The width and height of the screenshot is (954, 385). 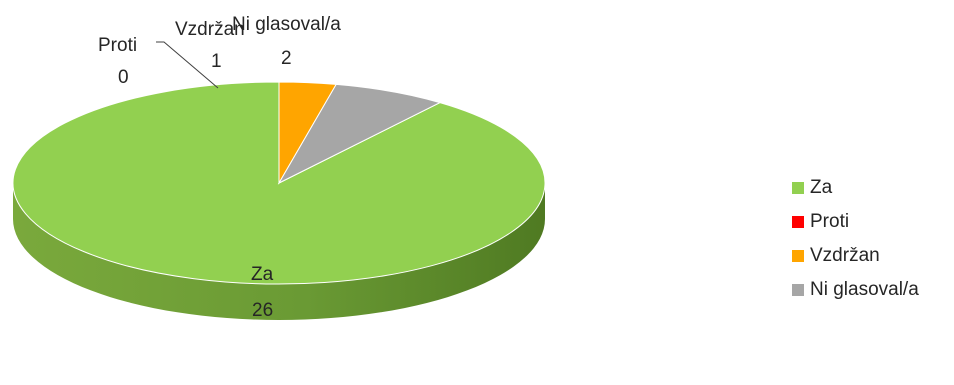 What do you see at coordinates (216, 61) in the screenshot?
I see `data-label-vzdrzan-value: 1` at bounding box center [216, 61].